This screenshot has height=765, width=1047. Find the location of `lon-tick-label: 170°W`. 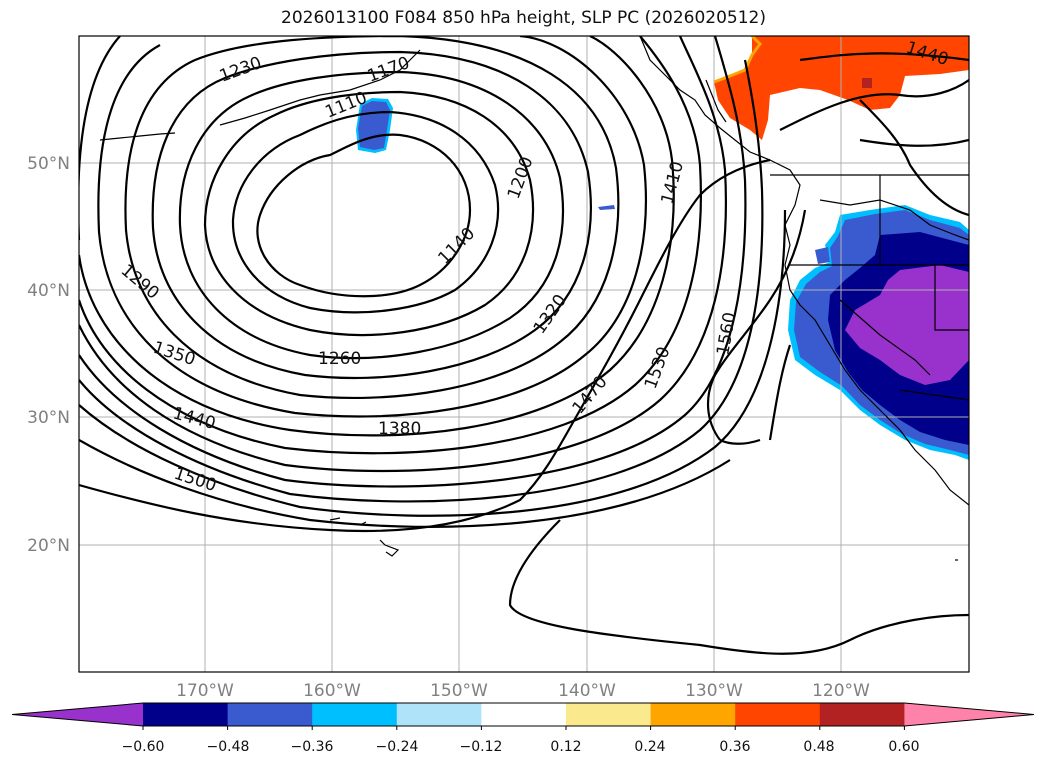

lon-tick-label: 170°W is located at coordinates (205, 691).